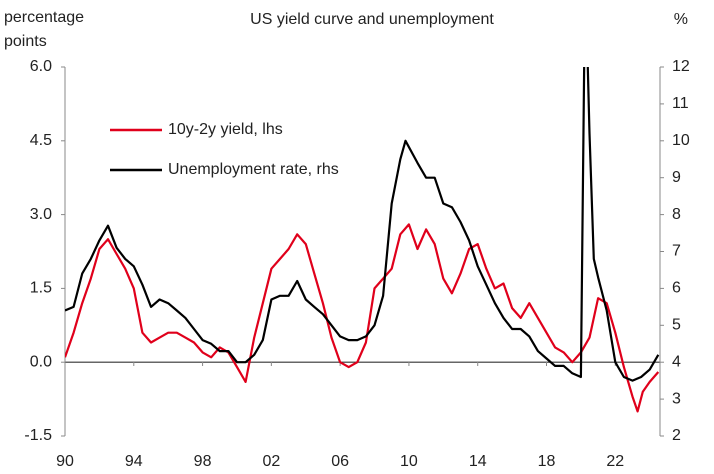 The image size is (714, 474). I want to click on x-tick-label: 10, so click(409, 461).